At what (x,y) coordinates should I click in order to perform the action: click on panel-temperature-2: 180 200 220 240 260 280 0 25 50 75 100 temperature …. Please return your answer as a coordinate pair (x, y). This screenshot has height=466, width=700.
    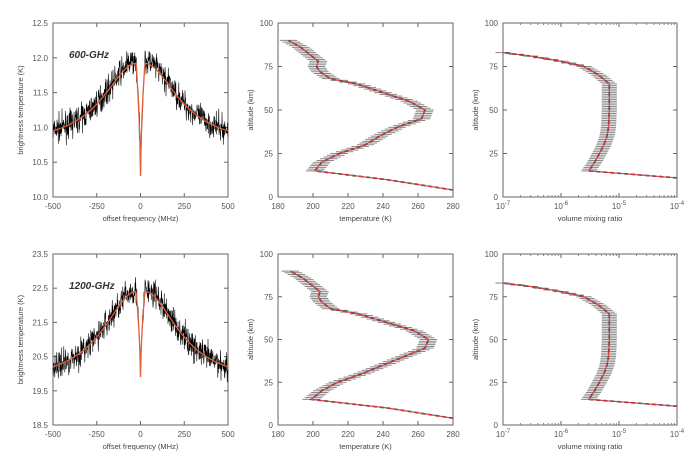
    Looking at the image, I should click on (353, 121).